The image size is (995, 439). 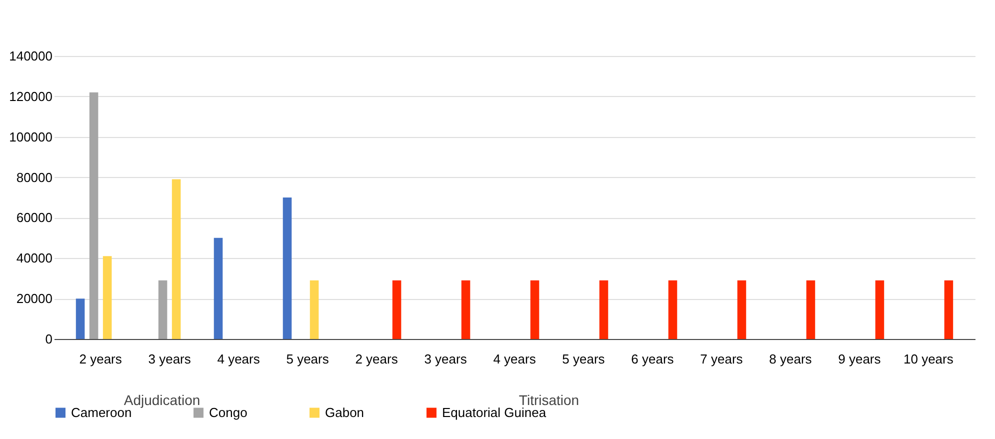 I want to click on y-tick-label: 60000, so click(x=34, y=218).